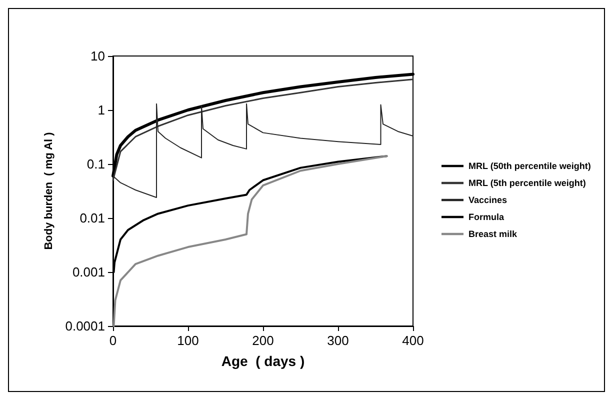 The height and width of the screenshot is (400, 613). I want to click on x-tick-label: 100, so click(188, 340).